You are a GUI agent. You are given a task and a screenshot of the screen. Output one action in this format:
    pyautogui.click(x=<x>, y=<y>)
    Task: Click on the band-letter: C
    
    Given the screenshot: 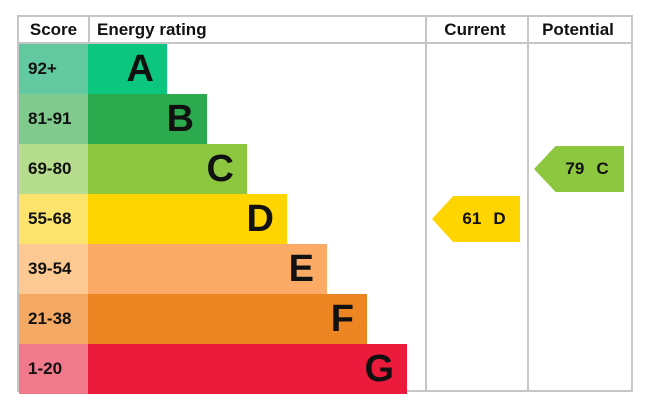 What is the action you would take?
    pyautogui.click(x=220, y=169)
    